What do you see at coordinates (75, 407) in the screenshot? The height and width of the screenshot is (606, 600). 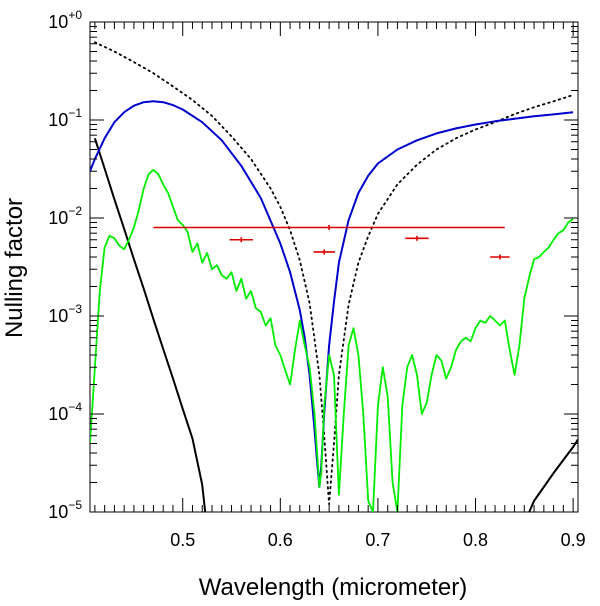 I see `y-tick-exponent: −4` at bounding box center [75, 407].